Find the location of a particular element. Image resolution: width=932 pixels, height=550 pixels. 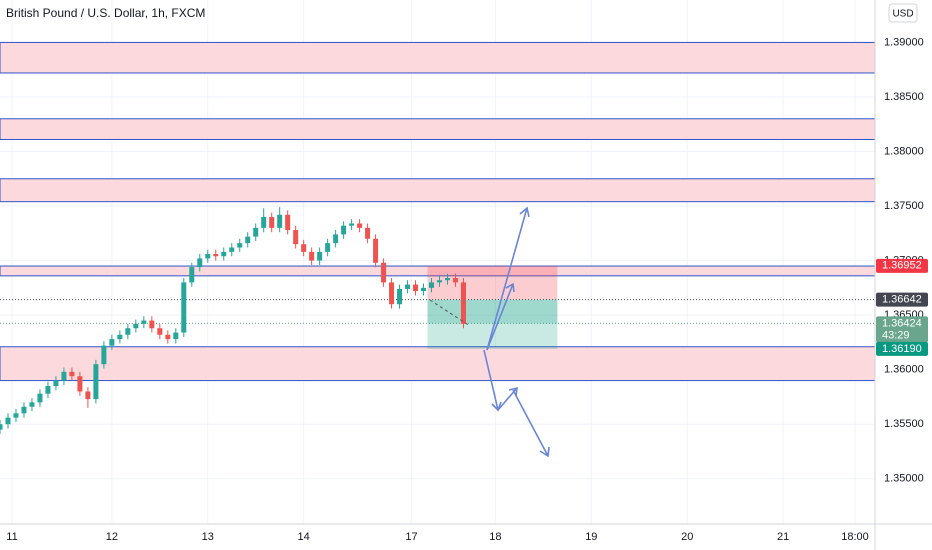

y-tick-label: 1.36000 is located at coordinates (904, 370).